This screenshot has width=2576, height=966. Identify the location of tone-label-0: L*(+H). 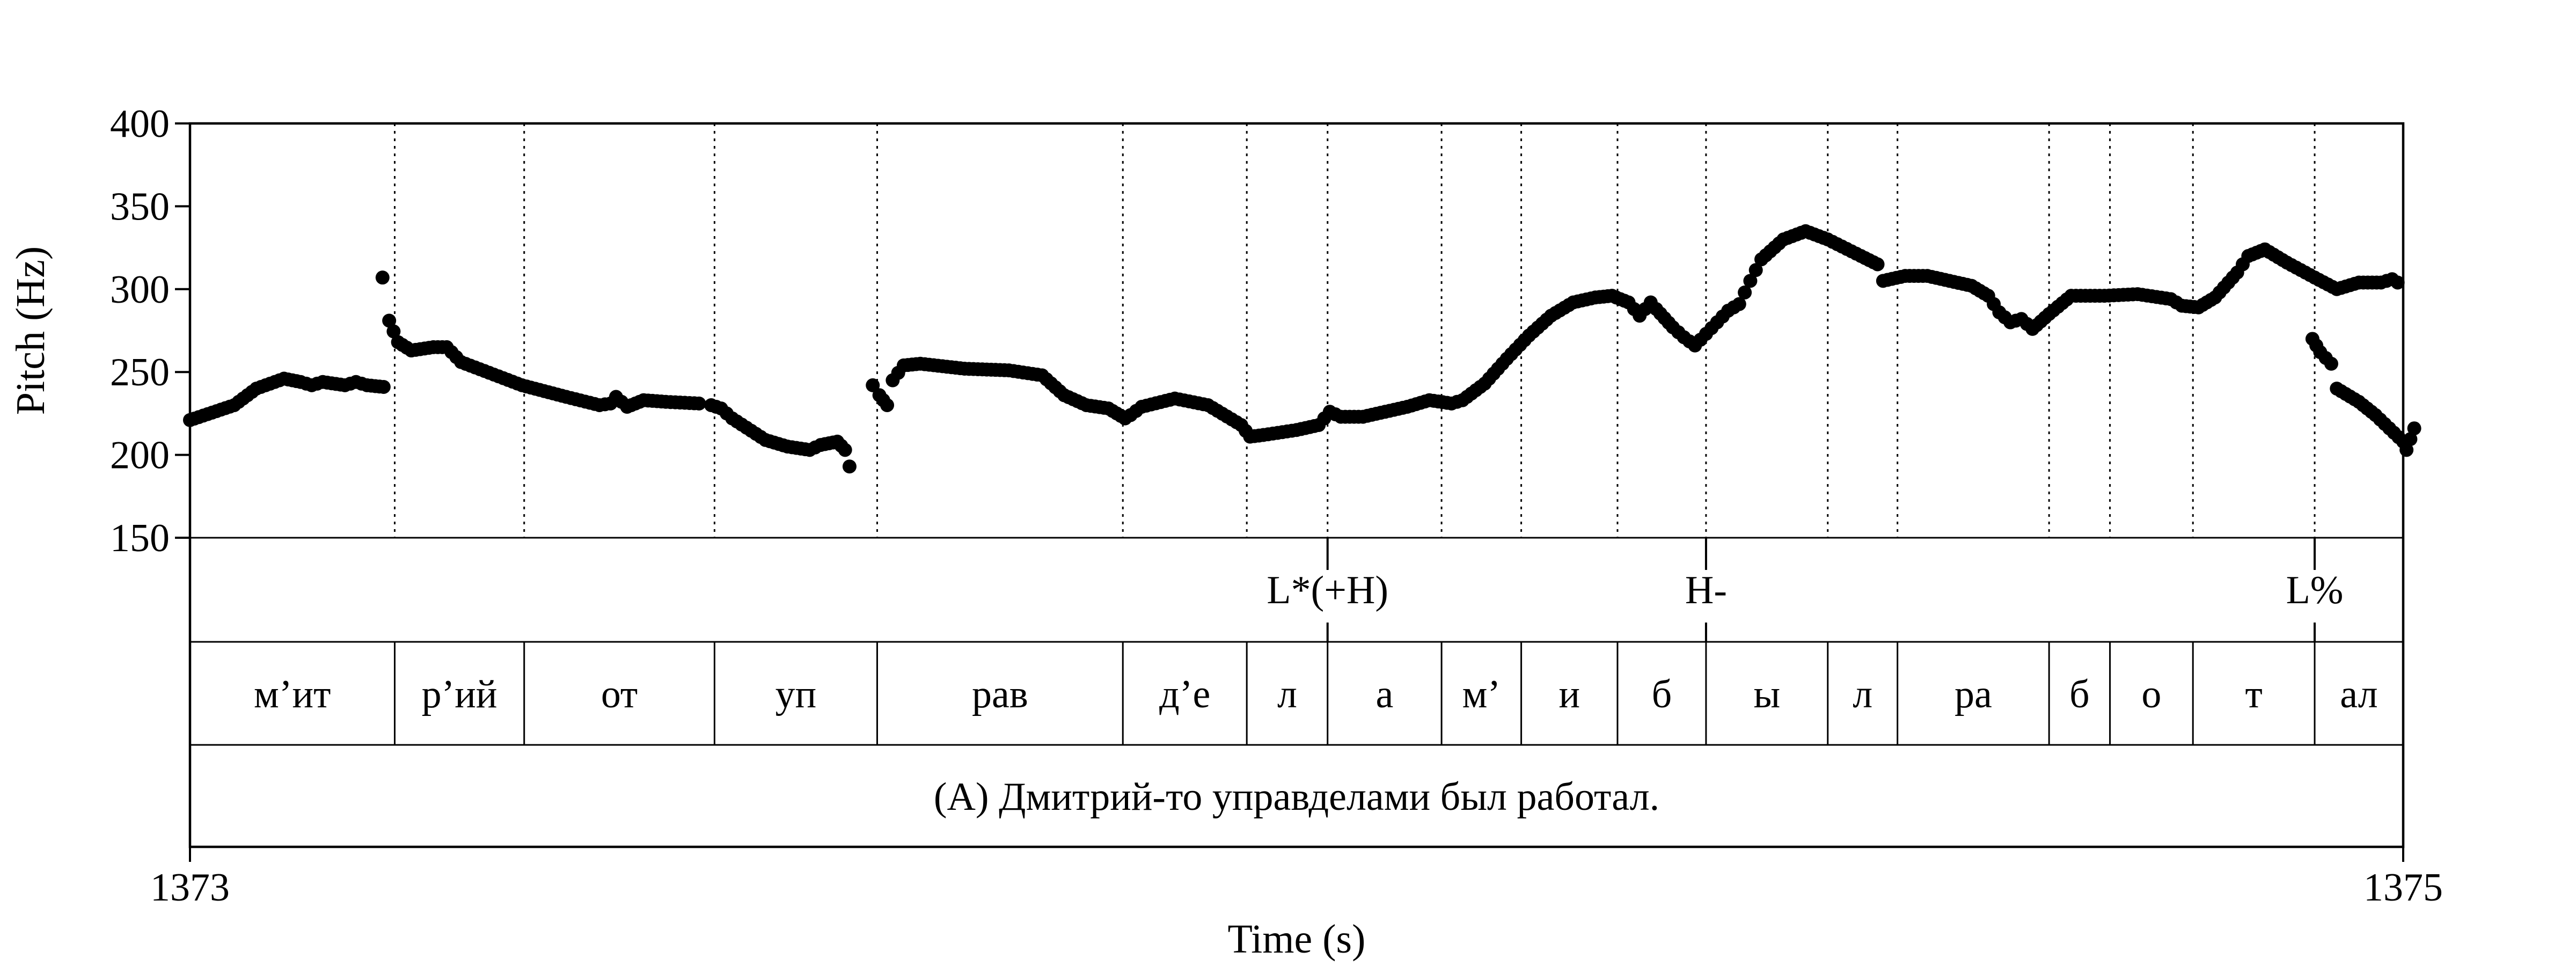
(1327, 590).